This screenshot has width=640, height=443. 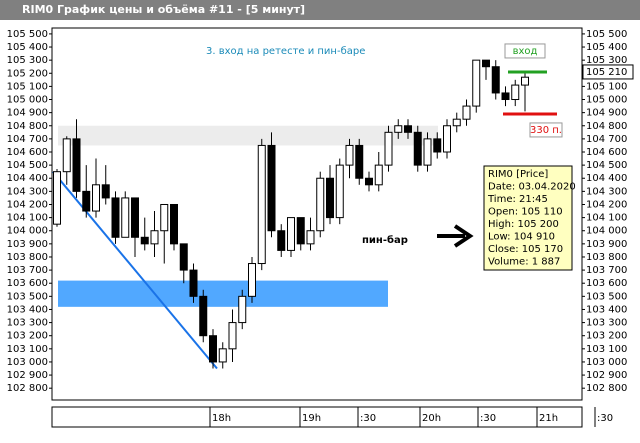 I want to click on y-tick-label: 103 700, so click(x=27, y=270).